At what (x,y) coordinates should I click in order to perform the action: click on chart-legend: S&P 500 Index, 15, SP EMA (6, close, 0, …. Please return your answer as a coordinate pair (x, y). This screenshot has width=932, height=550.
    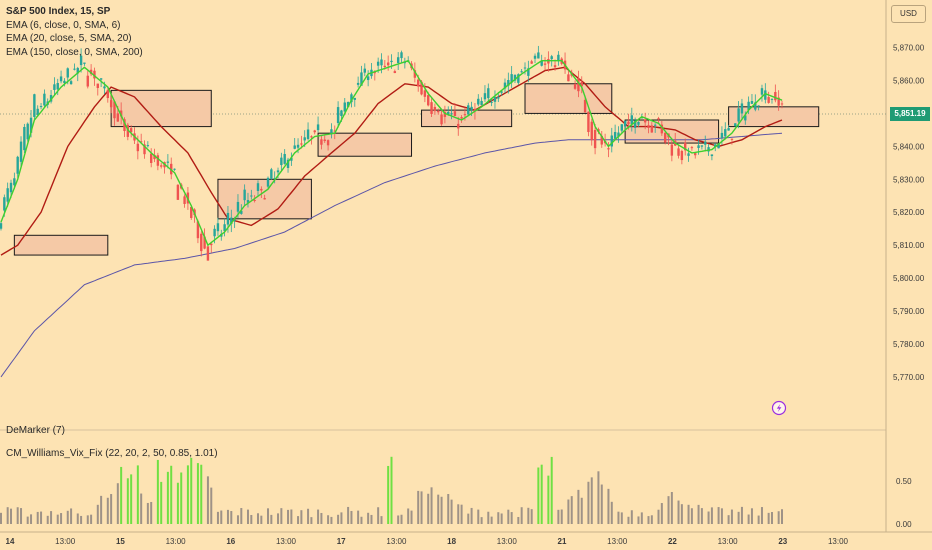
    Looking at the image, I should click on (74, 32).